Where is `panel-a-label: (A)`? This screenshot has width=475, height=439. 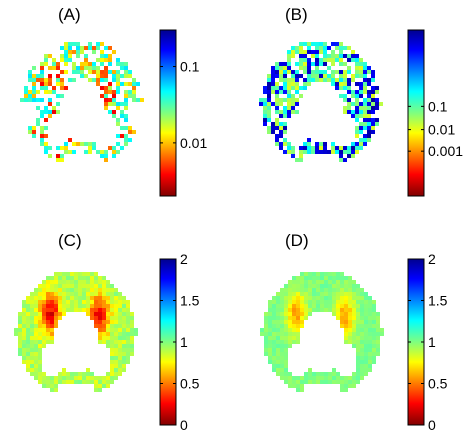 panel-a-label: (A) is located at coordinates (69, 14).